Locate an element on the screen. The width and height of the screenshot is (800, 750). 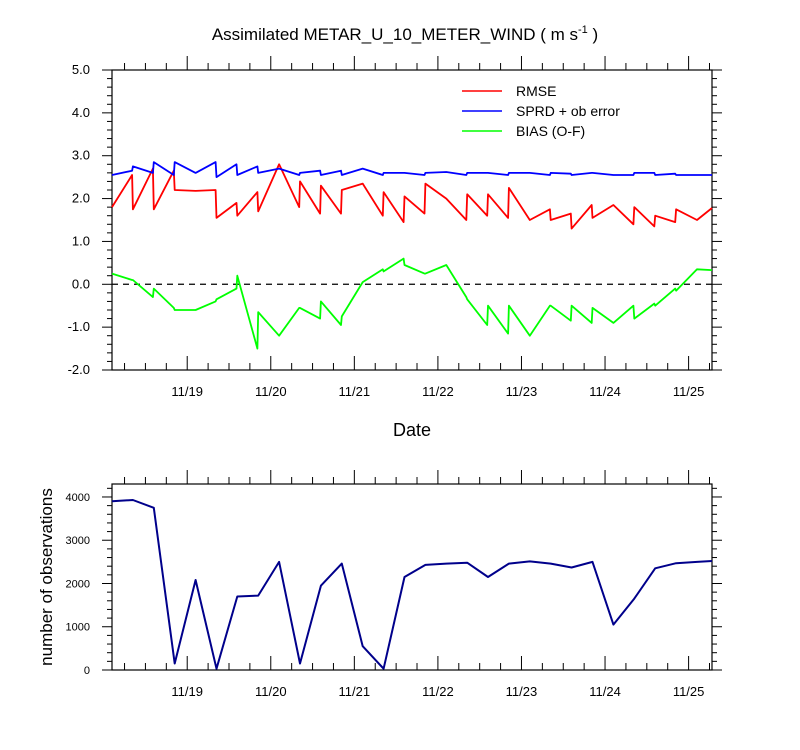
chart-title-main: Assimilated METAR_U_10_METER_WIND ( m s is located at coordinates (395, 34).